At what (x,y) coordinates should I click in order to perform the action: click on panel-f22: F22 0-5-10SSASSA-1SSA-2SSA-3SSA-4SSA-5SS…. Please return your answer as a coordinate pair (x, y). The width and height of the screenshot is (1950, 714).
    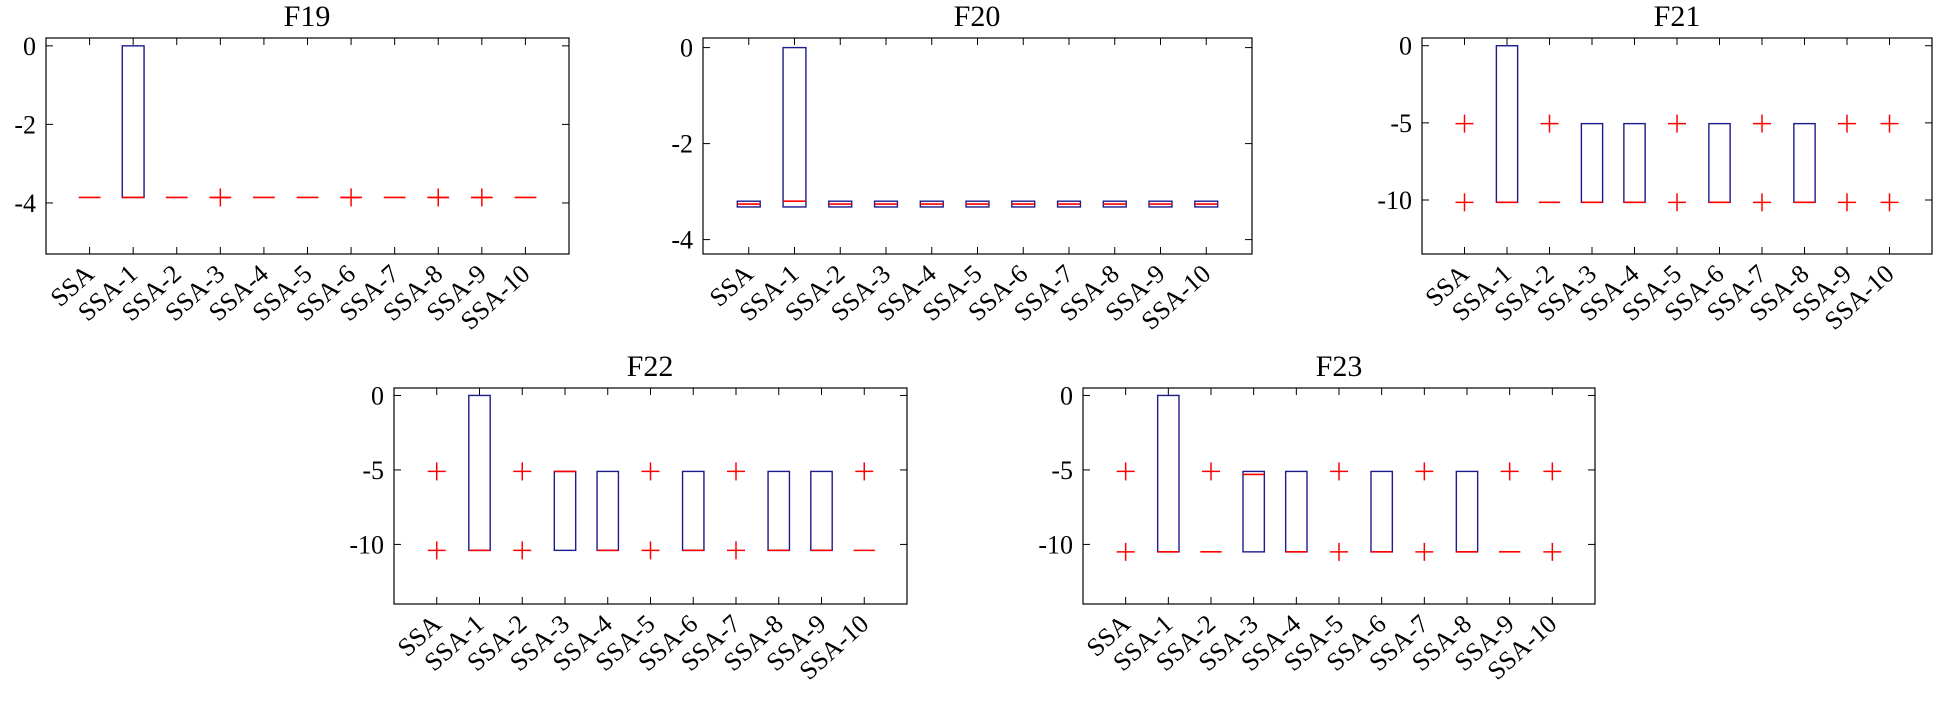
    Looking at the image, I should click on (628, 518).